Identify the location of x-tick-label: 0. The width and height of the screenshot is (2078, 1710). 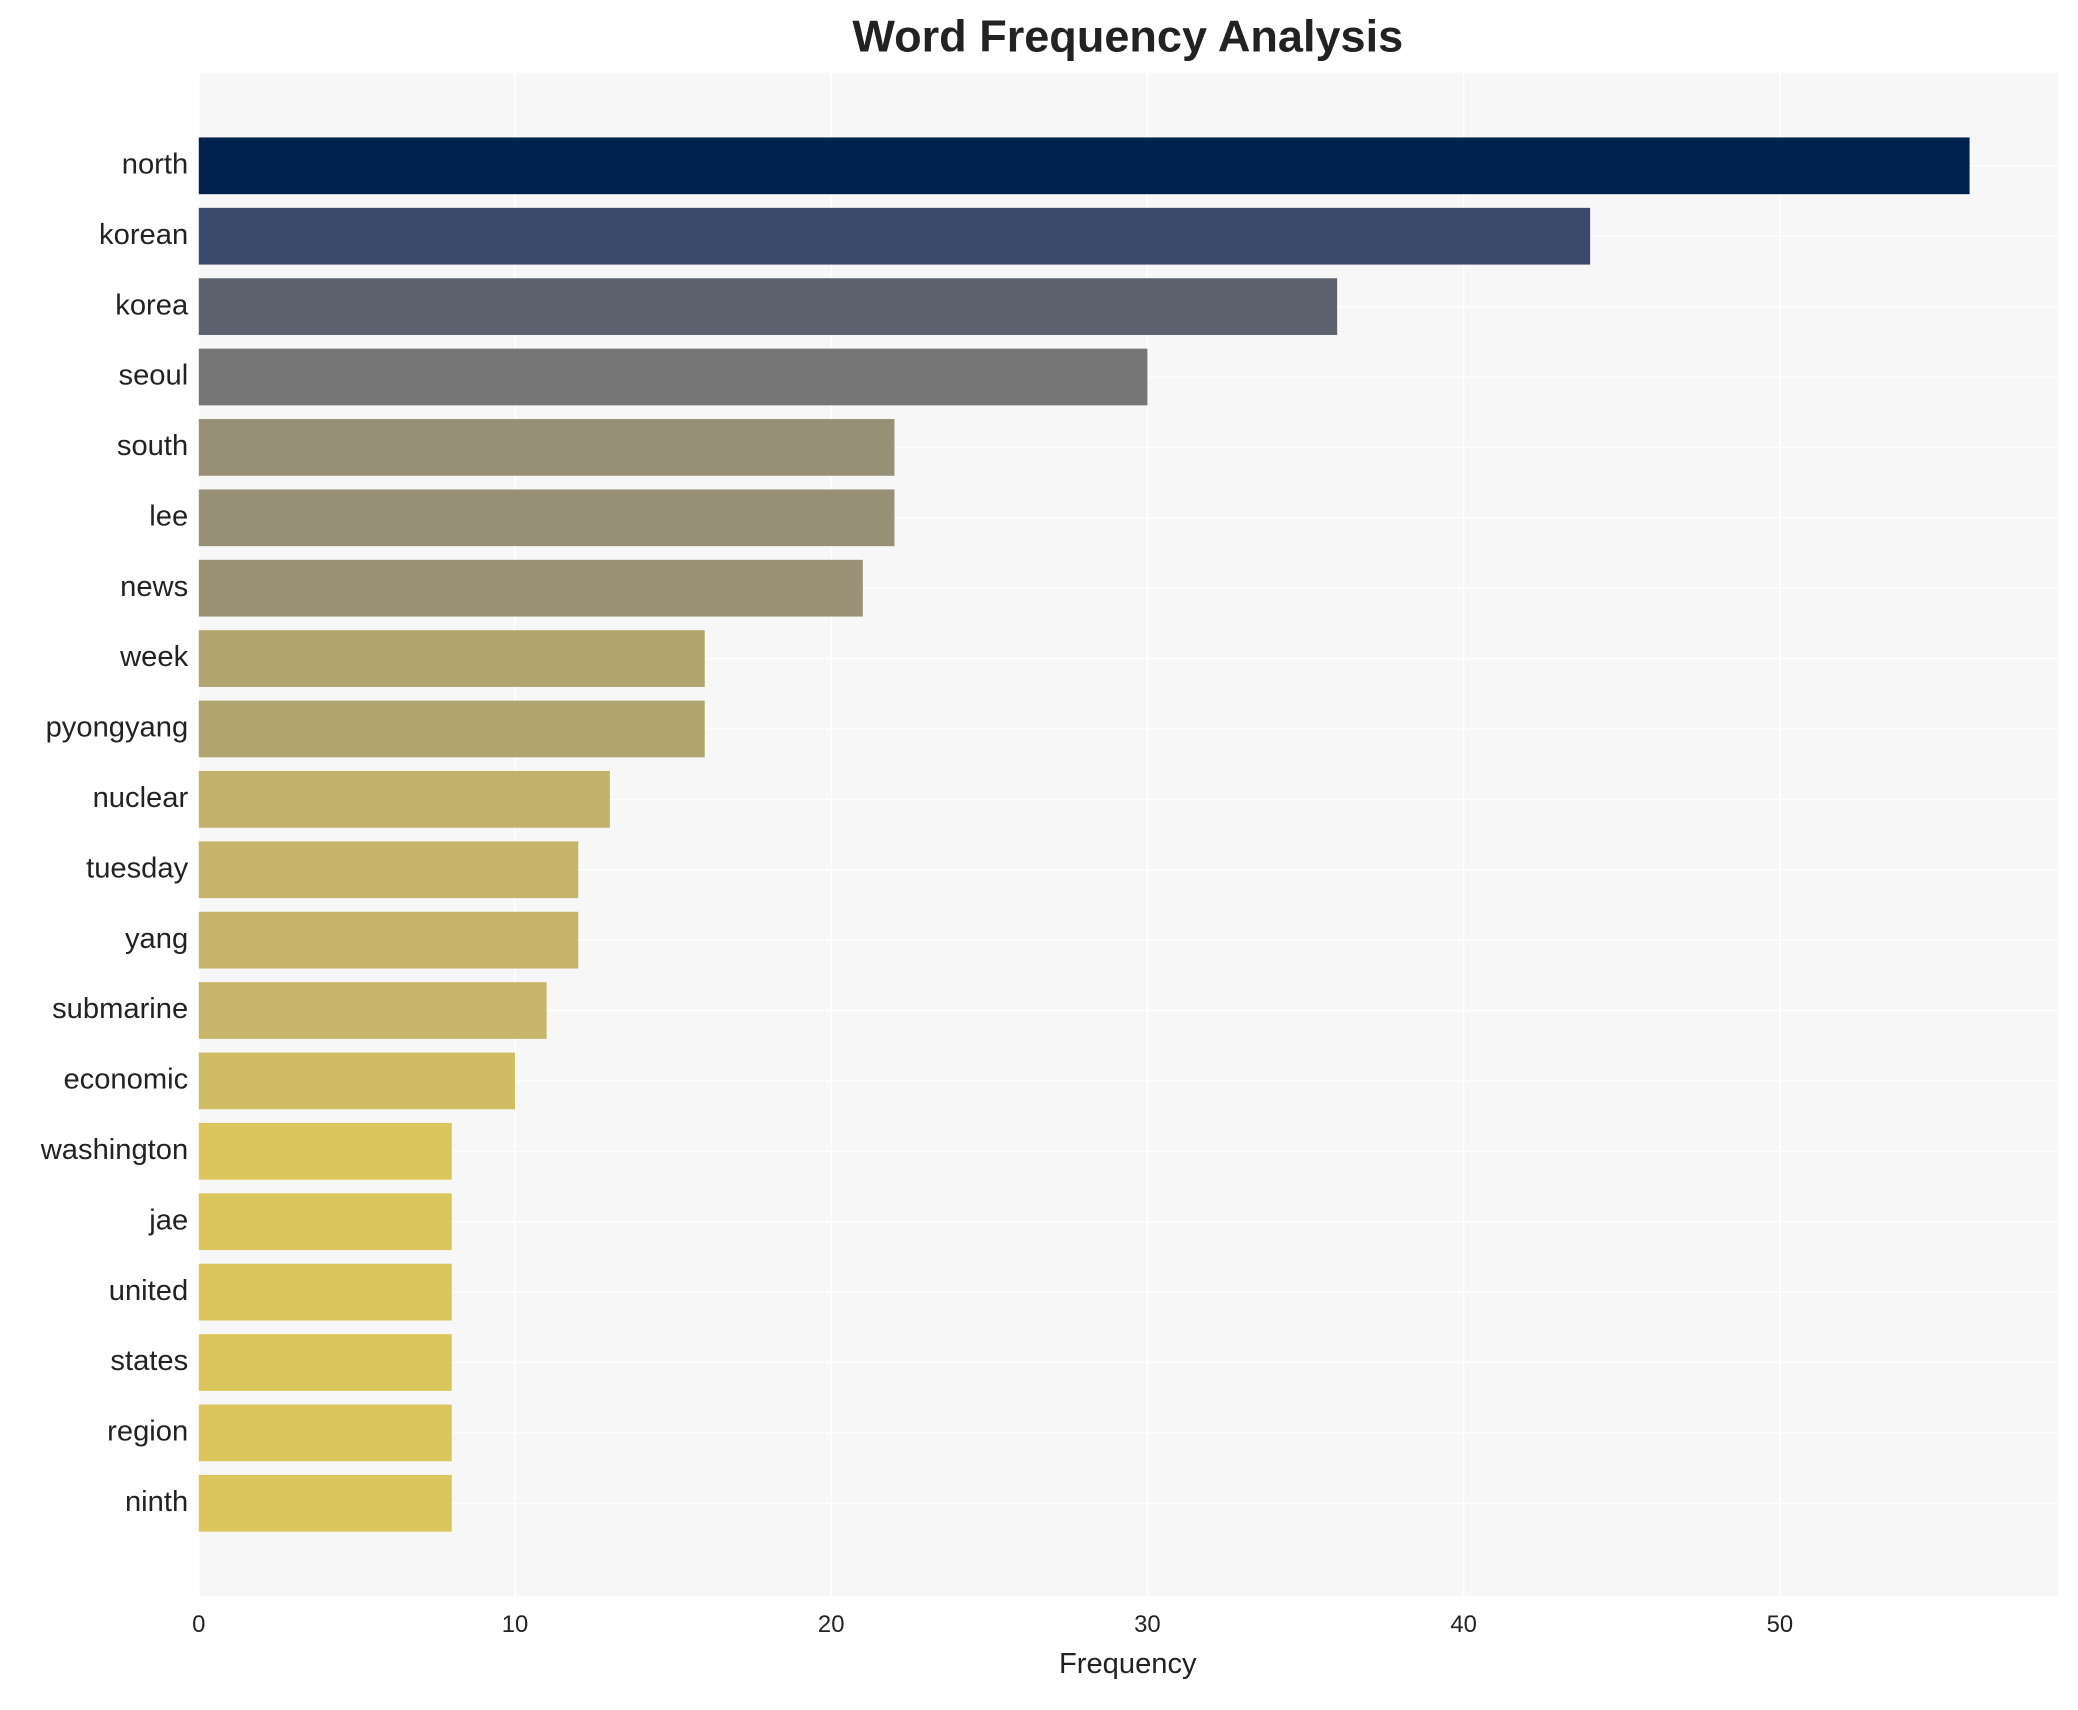
(198, 1624).